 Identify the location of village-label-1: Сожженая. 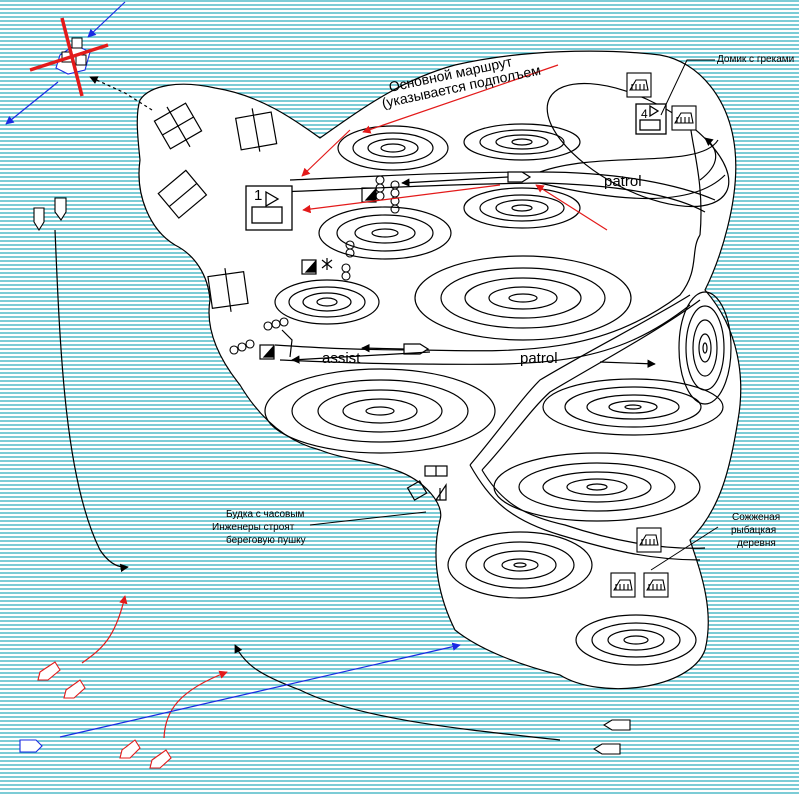
(756, 517).